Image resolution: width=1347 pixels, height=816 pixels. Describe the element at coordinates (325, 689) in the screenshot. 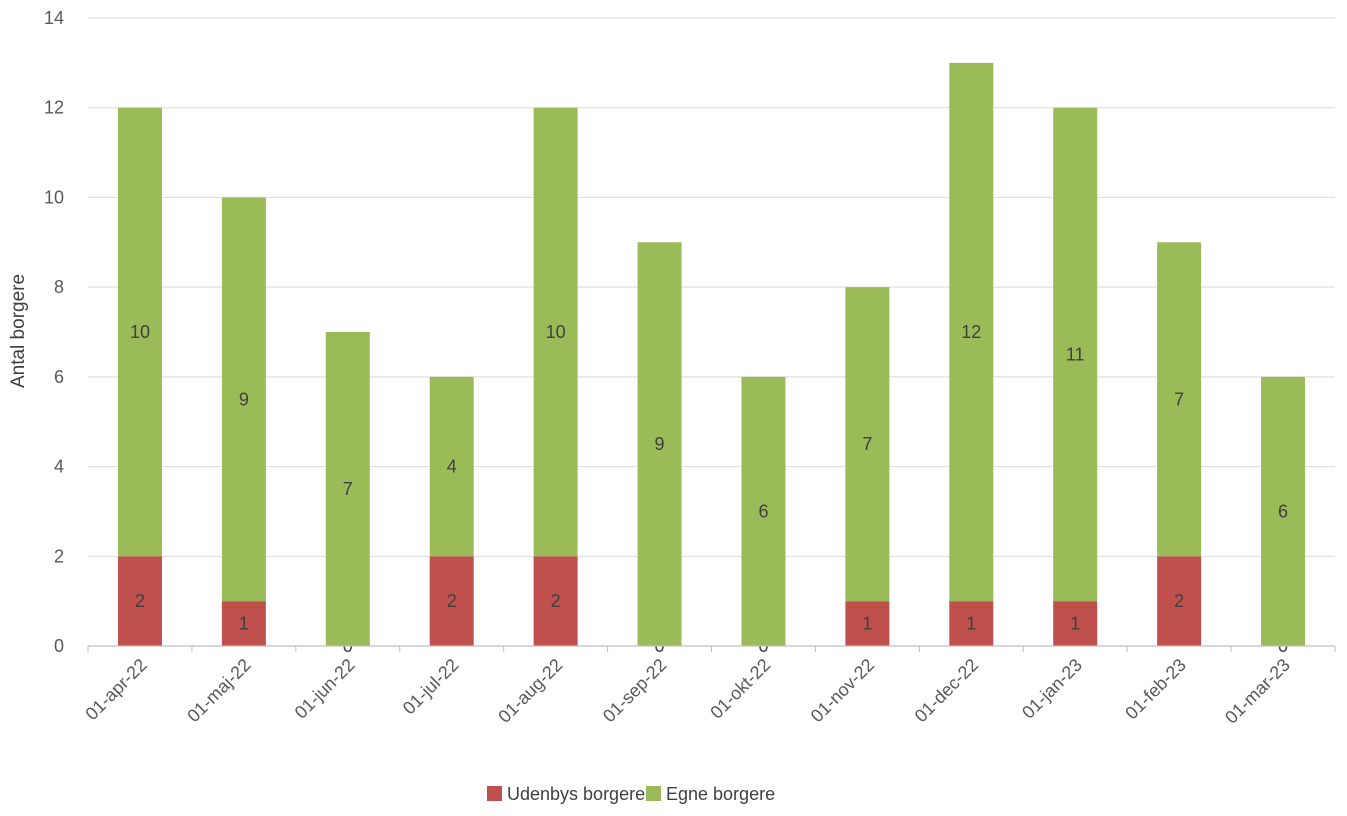

I see `x-tick-label: 01-jun-22` at that location.